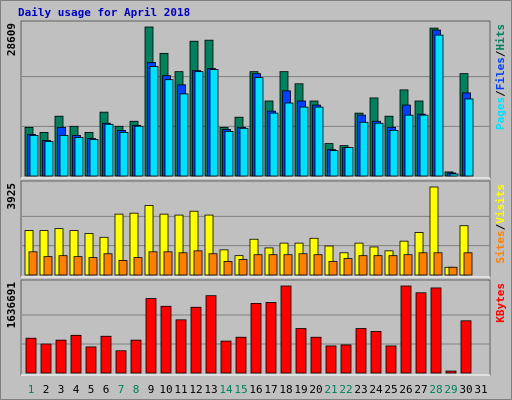  What do you see at coordinates (121, 389) in the screenshot?
I see `x-tick-label: 7` at bounding box center [121, 389].